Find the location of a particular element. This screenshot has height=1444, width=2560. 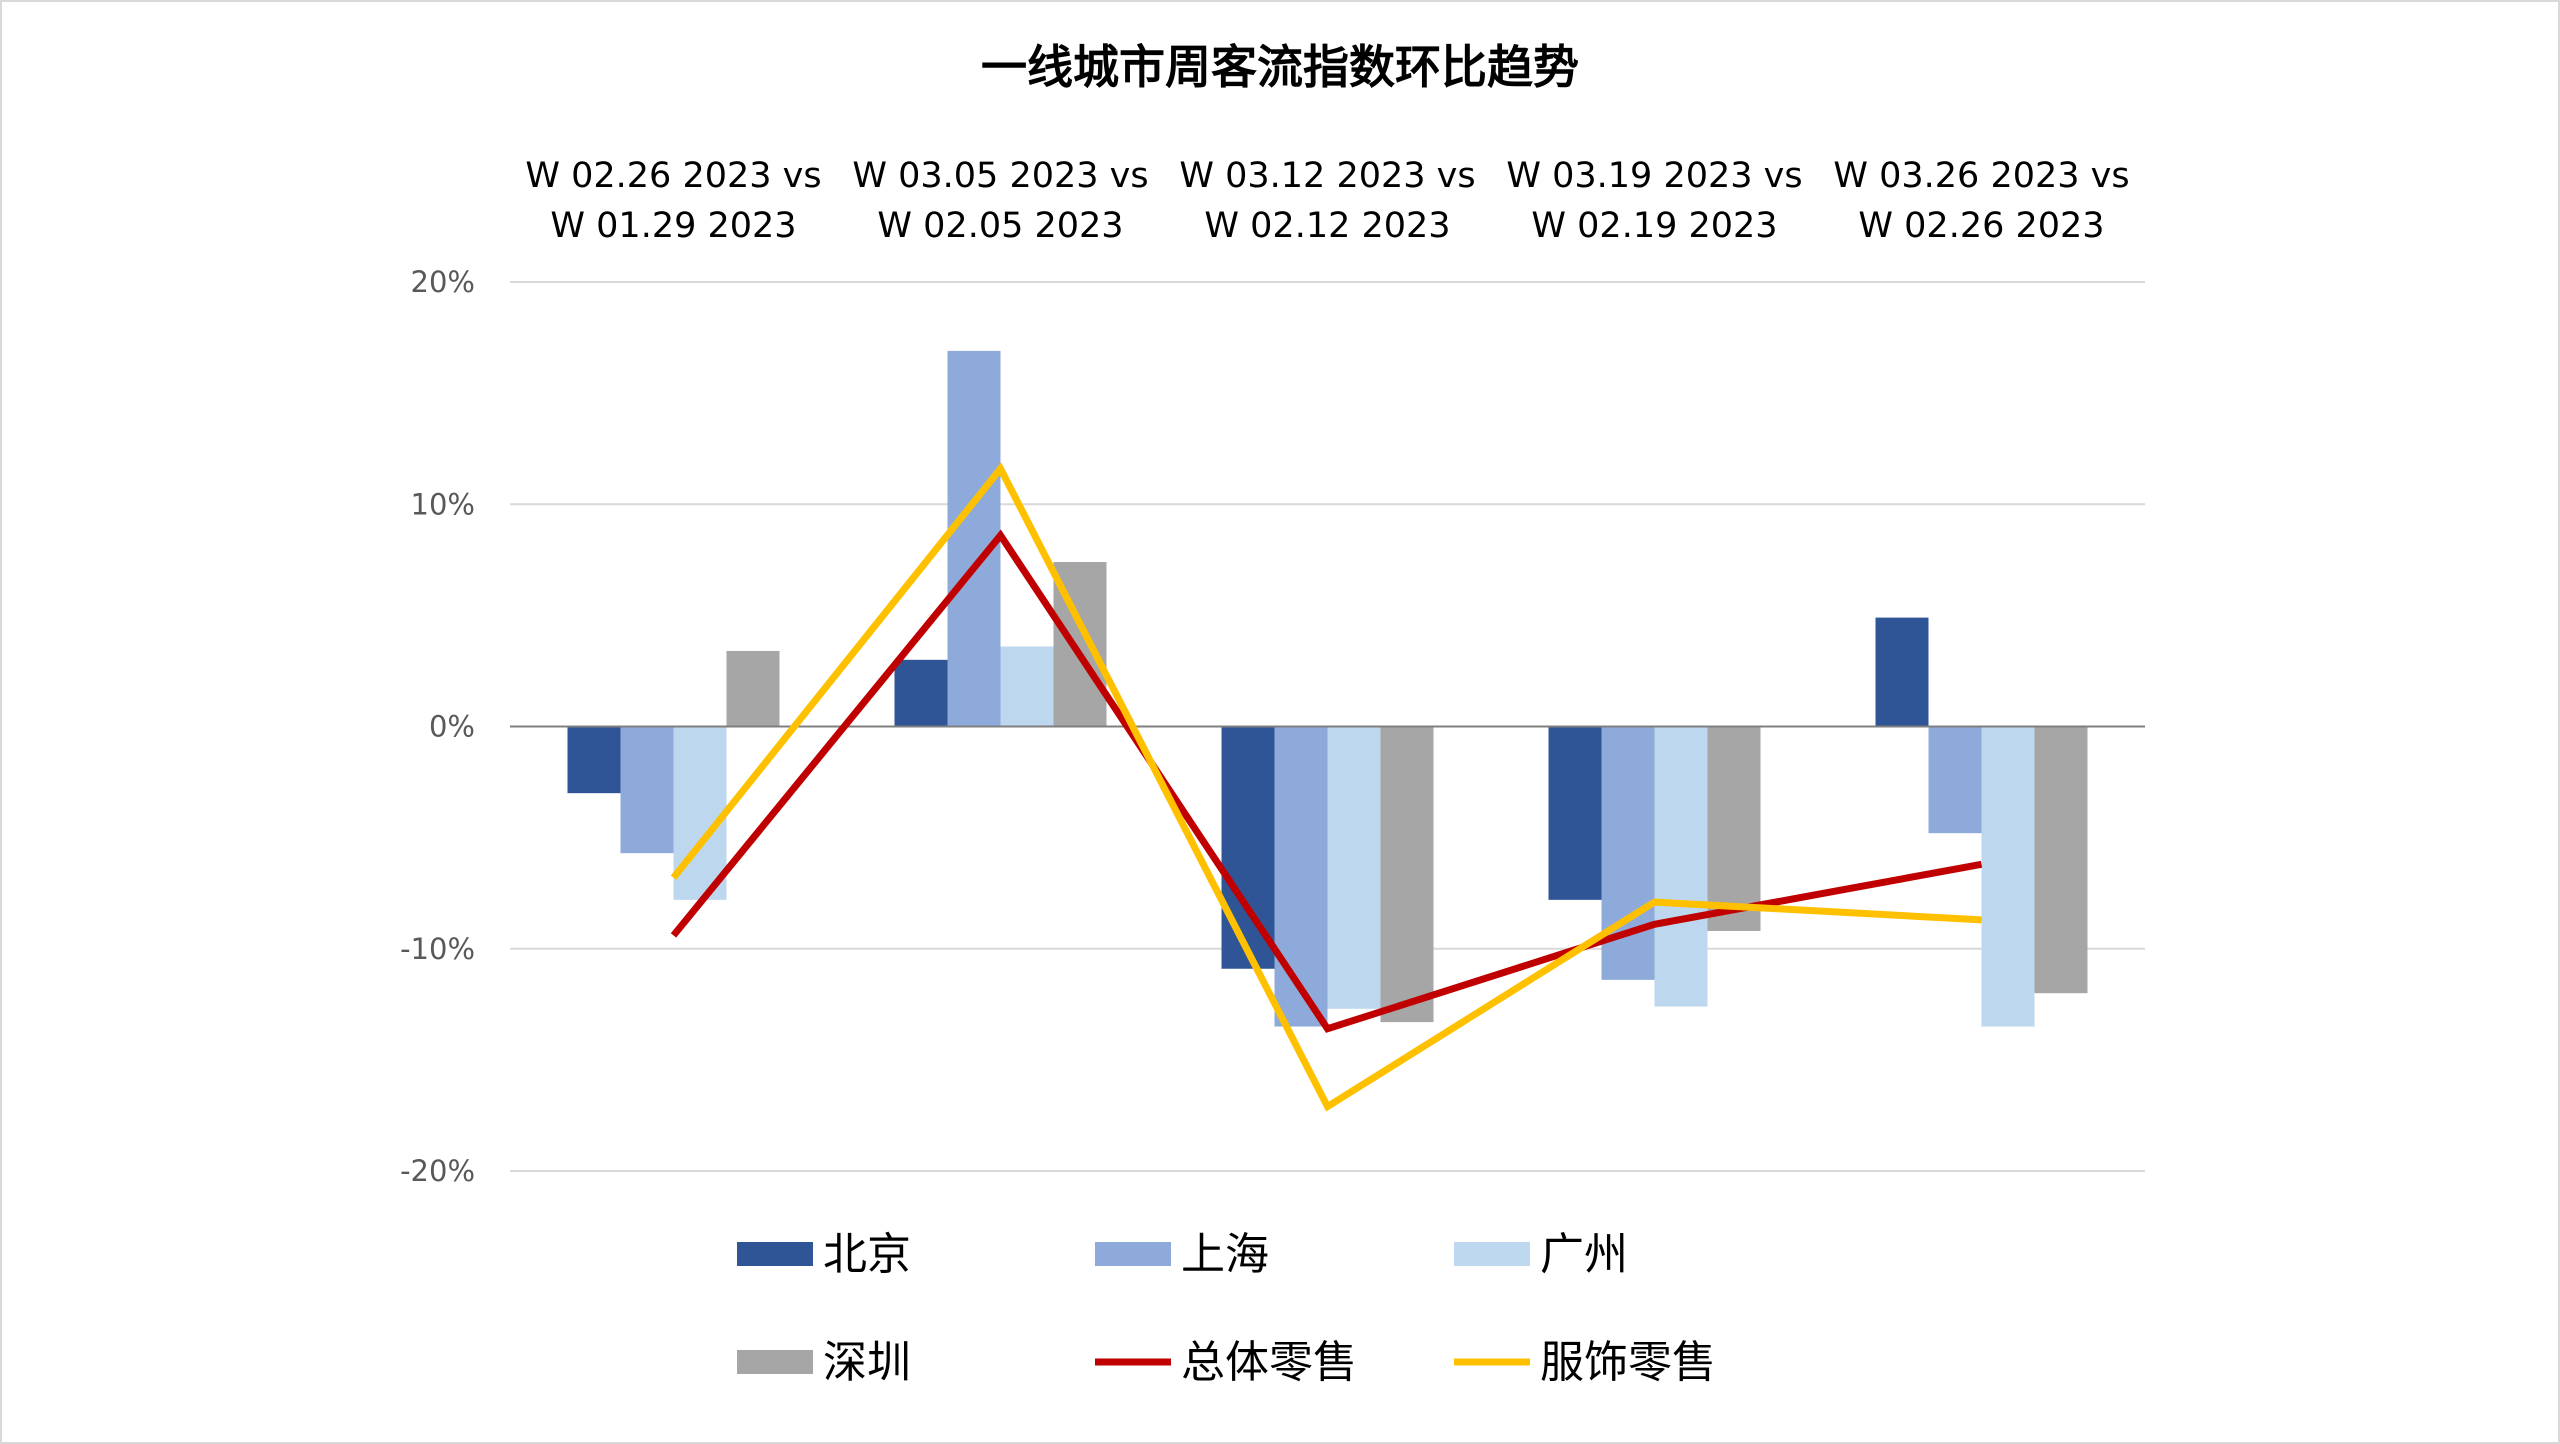

y-tick-label: -10% is located at coordinates (437, 949).